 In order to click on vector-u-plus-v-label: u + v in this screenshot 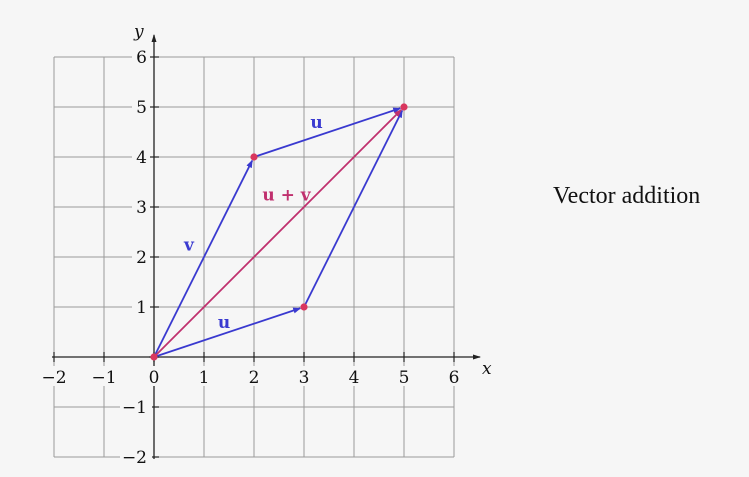, I will do `click(286, 196)`.